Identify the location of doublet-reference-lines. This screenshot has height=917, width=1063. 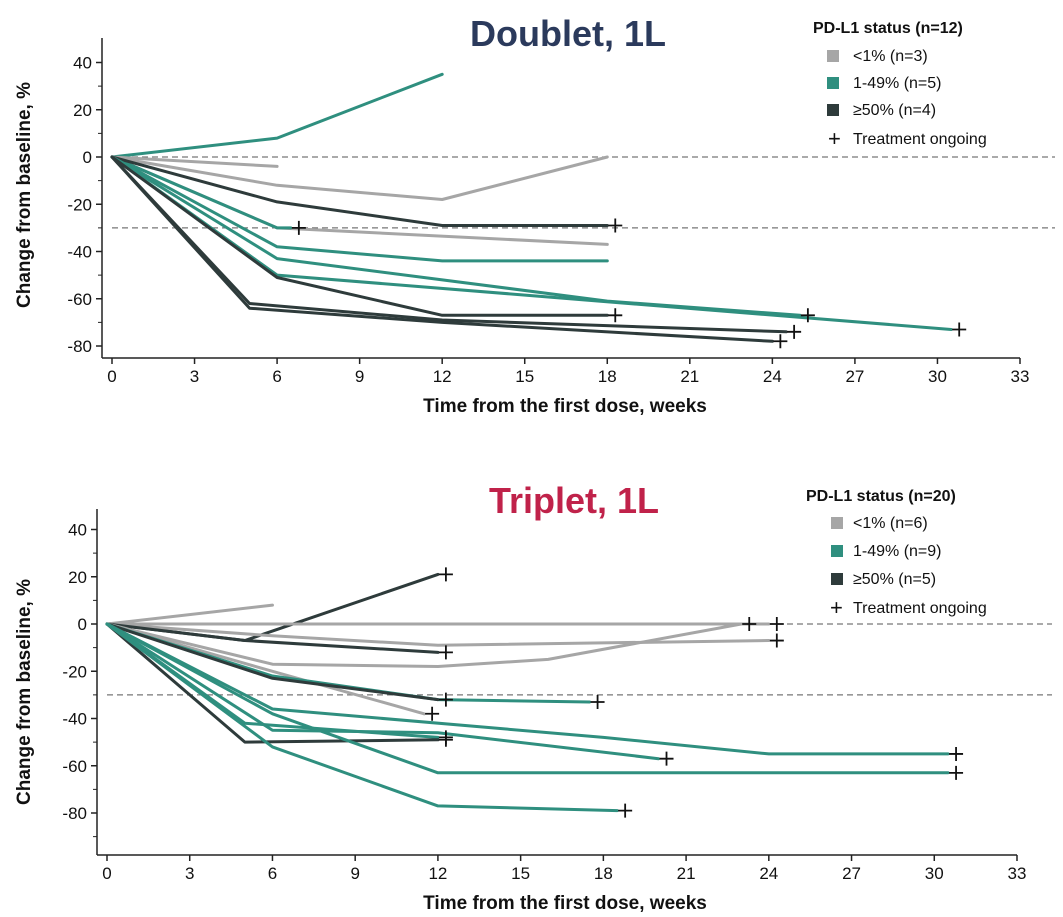
(583, 192).